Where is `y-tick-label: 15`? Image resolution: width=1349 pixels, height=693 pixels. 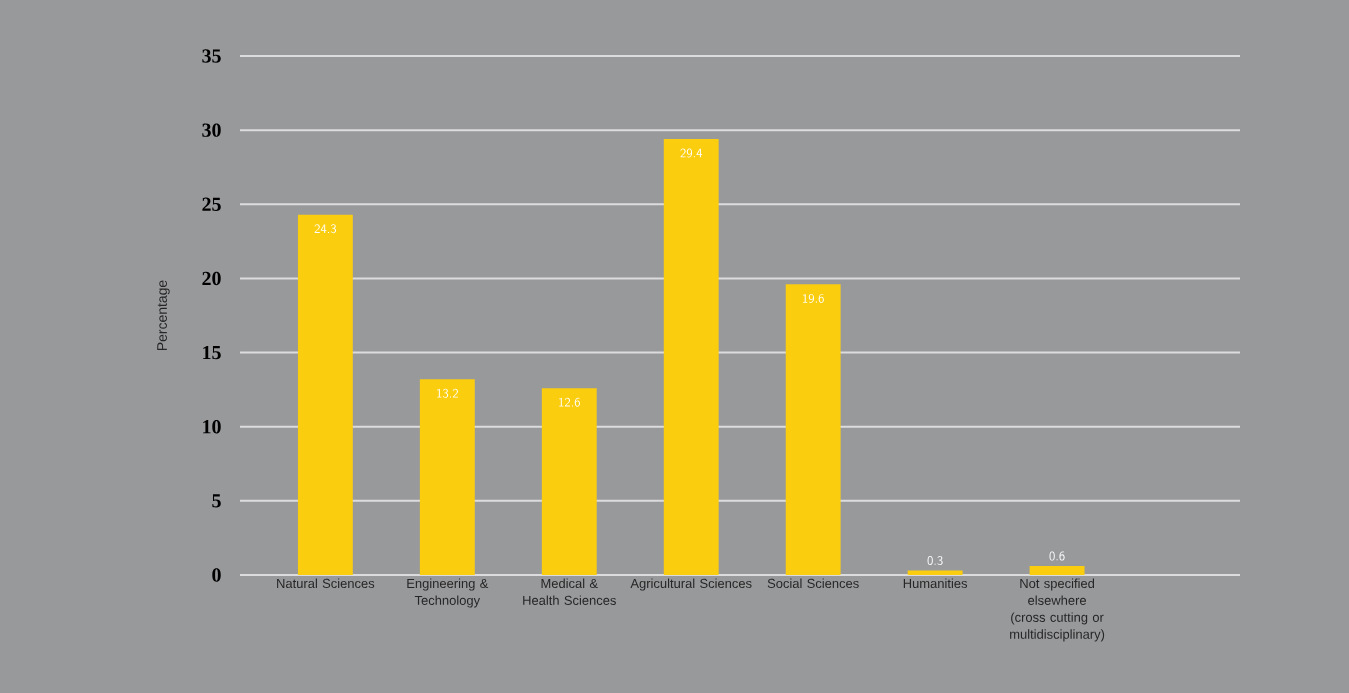 y-tick-label: 15 is located at coordinates (212, 352).